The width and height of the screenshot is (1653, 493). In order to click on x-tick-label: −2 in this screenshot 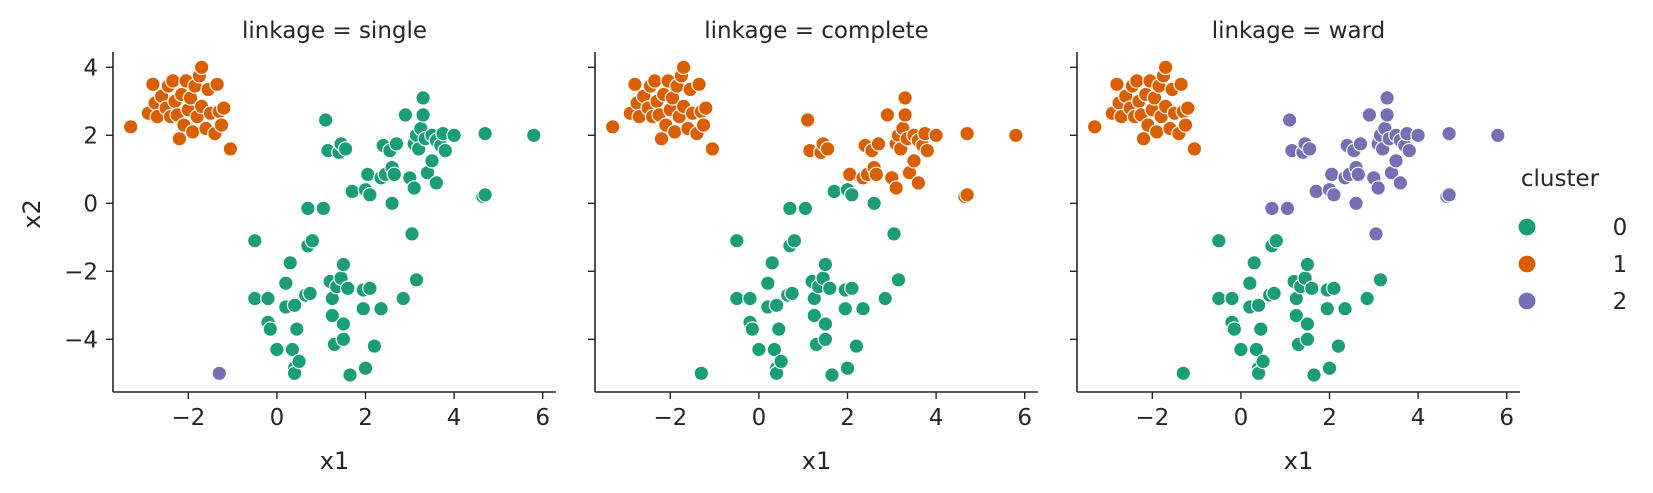, I will do `click(670, 418)`.